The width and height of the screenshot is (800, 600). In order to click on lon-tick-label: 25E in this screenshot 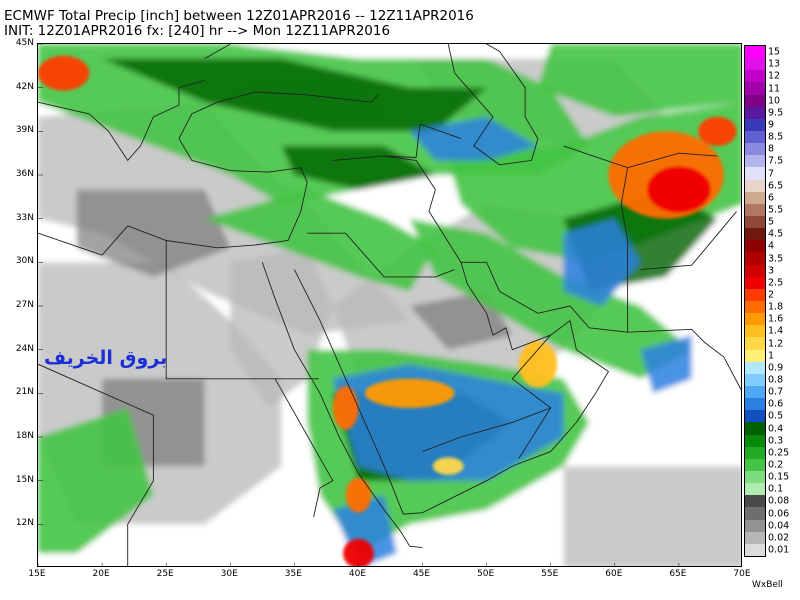, I will do `click(165, 574)`.